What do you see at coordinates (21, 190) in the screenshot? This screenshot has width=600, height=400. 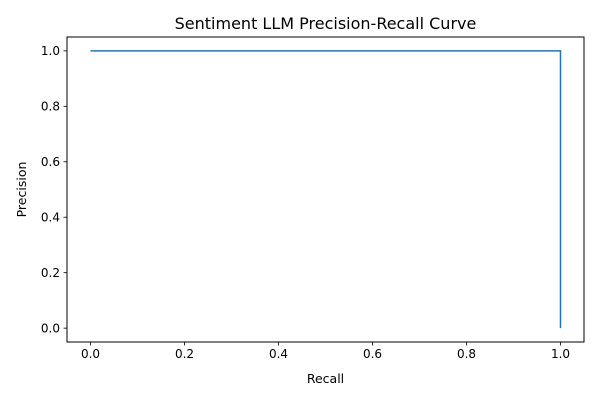 I see `y-axis-label: Precision` at bounding box center [21, 190].